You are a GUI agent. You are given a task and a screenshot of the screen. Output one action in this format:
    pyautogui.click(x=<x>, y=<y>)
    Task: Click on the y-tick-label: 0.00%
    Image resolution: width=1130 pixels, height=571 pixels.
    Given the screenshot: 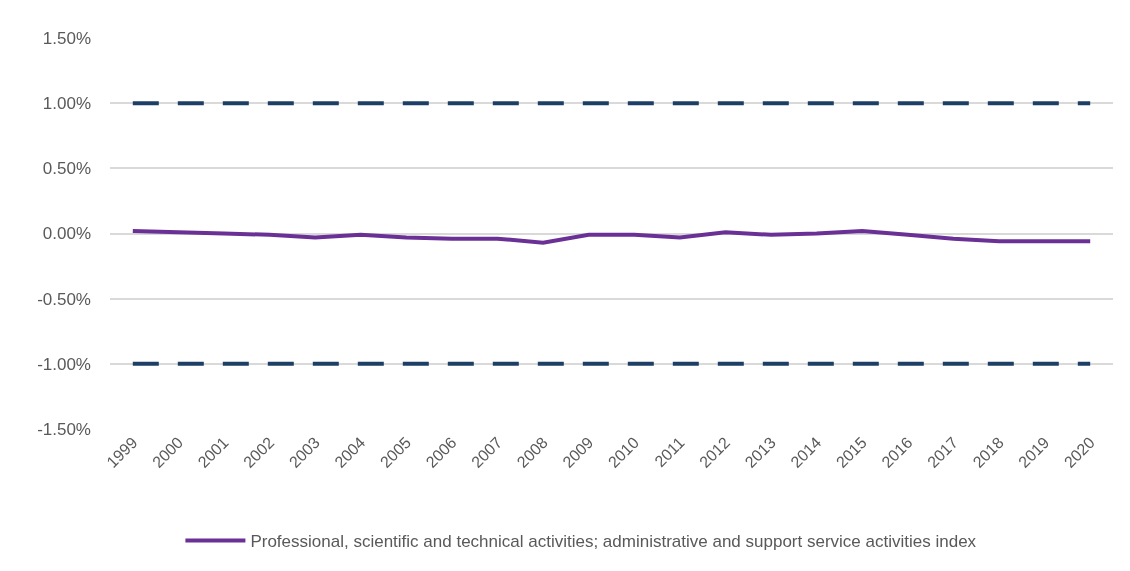 What is the action you would take?
    pyautogui.click(x=66, y=234)
    